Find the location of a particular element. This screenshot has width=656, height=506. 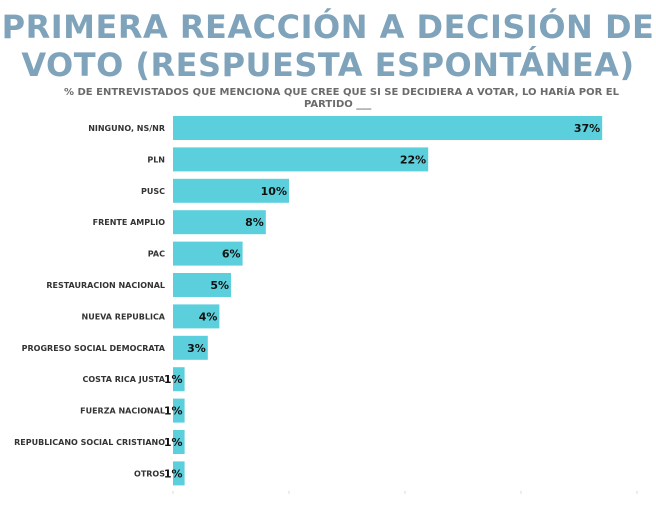

bar-fuerza-nacional is located at coordinates (179, 410).